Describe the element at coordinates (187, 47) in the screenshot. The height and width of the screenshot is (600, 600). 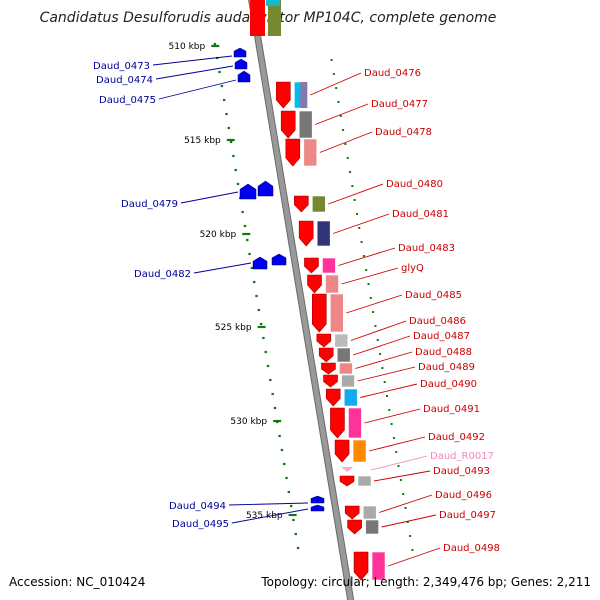
I see `kbp-label: 510 kbp` at that location.